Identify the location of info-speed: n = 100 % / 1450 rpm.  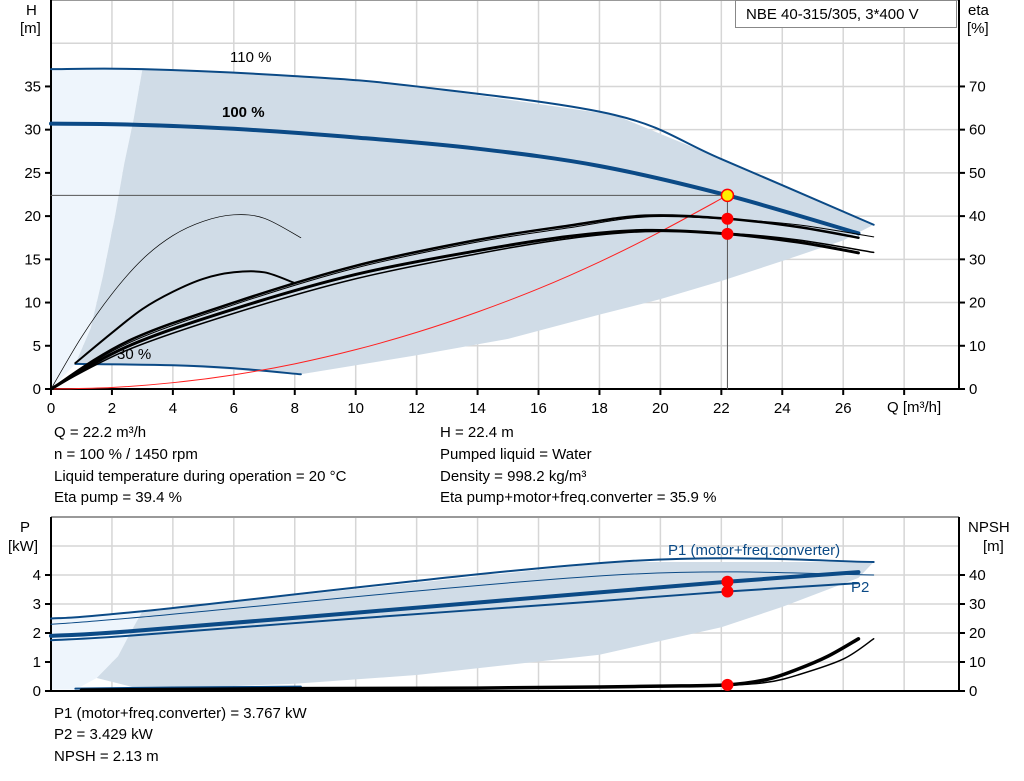
(126, 454).